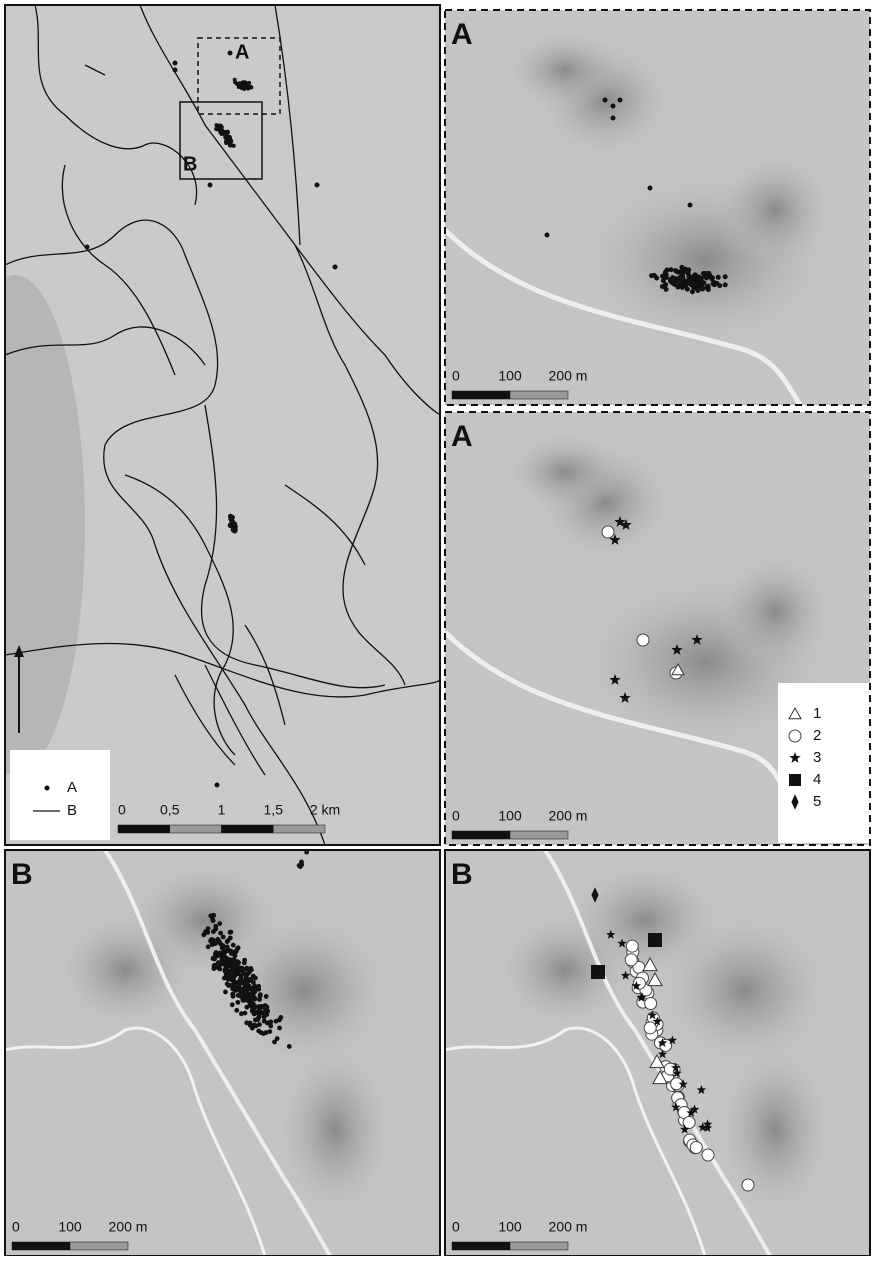 Image resolution: width=874 pixels, height=1261 pixels. Describe the element at coordinates (462, 436) in the screenshot. I see `panel-label: A` at that location.